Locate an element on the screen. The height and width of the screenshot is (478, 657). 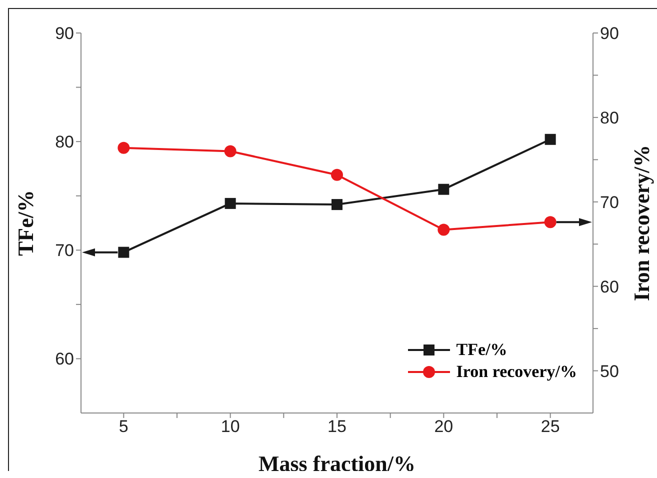
y2-tick-label: 80 is located at coordinates (609, 118).